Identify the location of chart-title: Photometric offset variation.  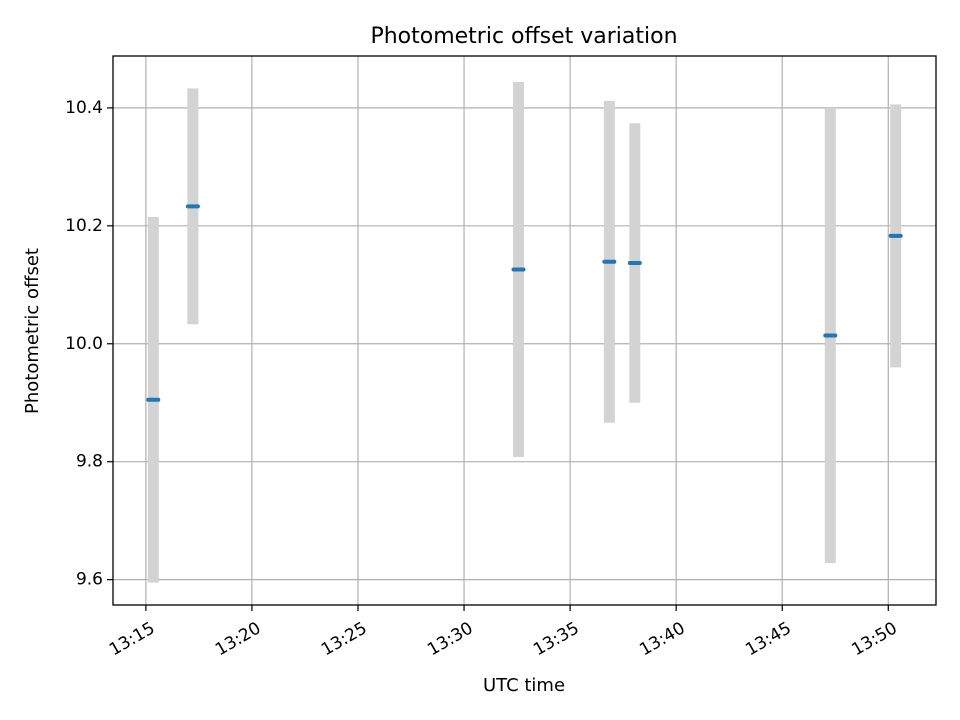
(523, 36).